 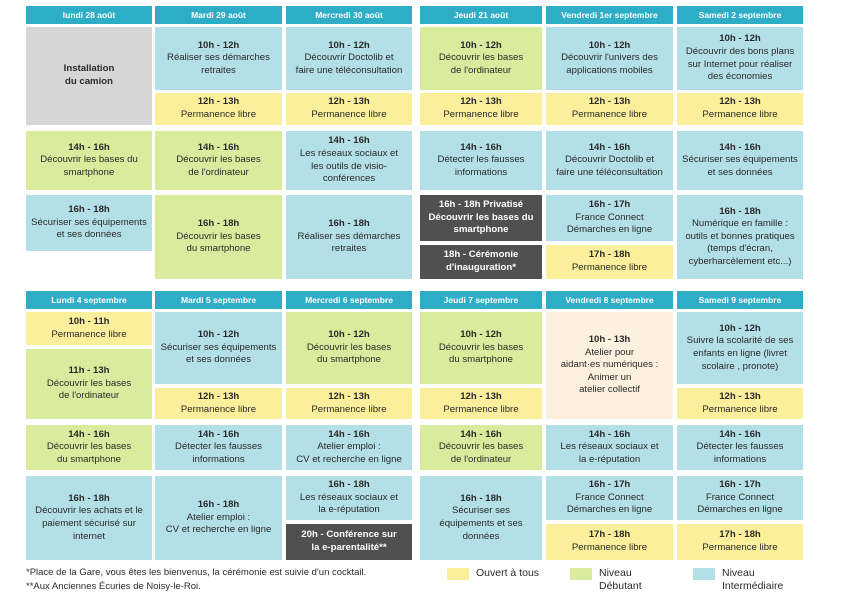 I want to click on session-text-line: retraites, so click(x=218, y=70).